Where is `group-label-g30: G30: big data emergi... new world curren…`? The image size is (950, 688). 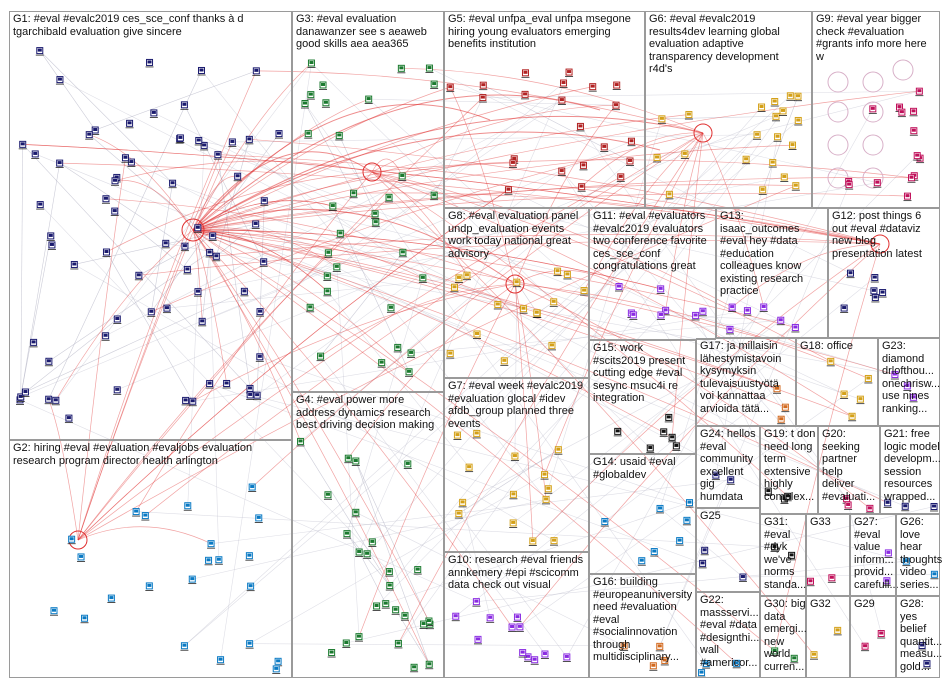 group-label-g30: G30: big data emergi... new world curren… is located at coordinates (785, 635).